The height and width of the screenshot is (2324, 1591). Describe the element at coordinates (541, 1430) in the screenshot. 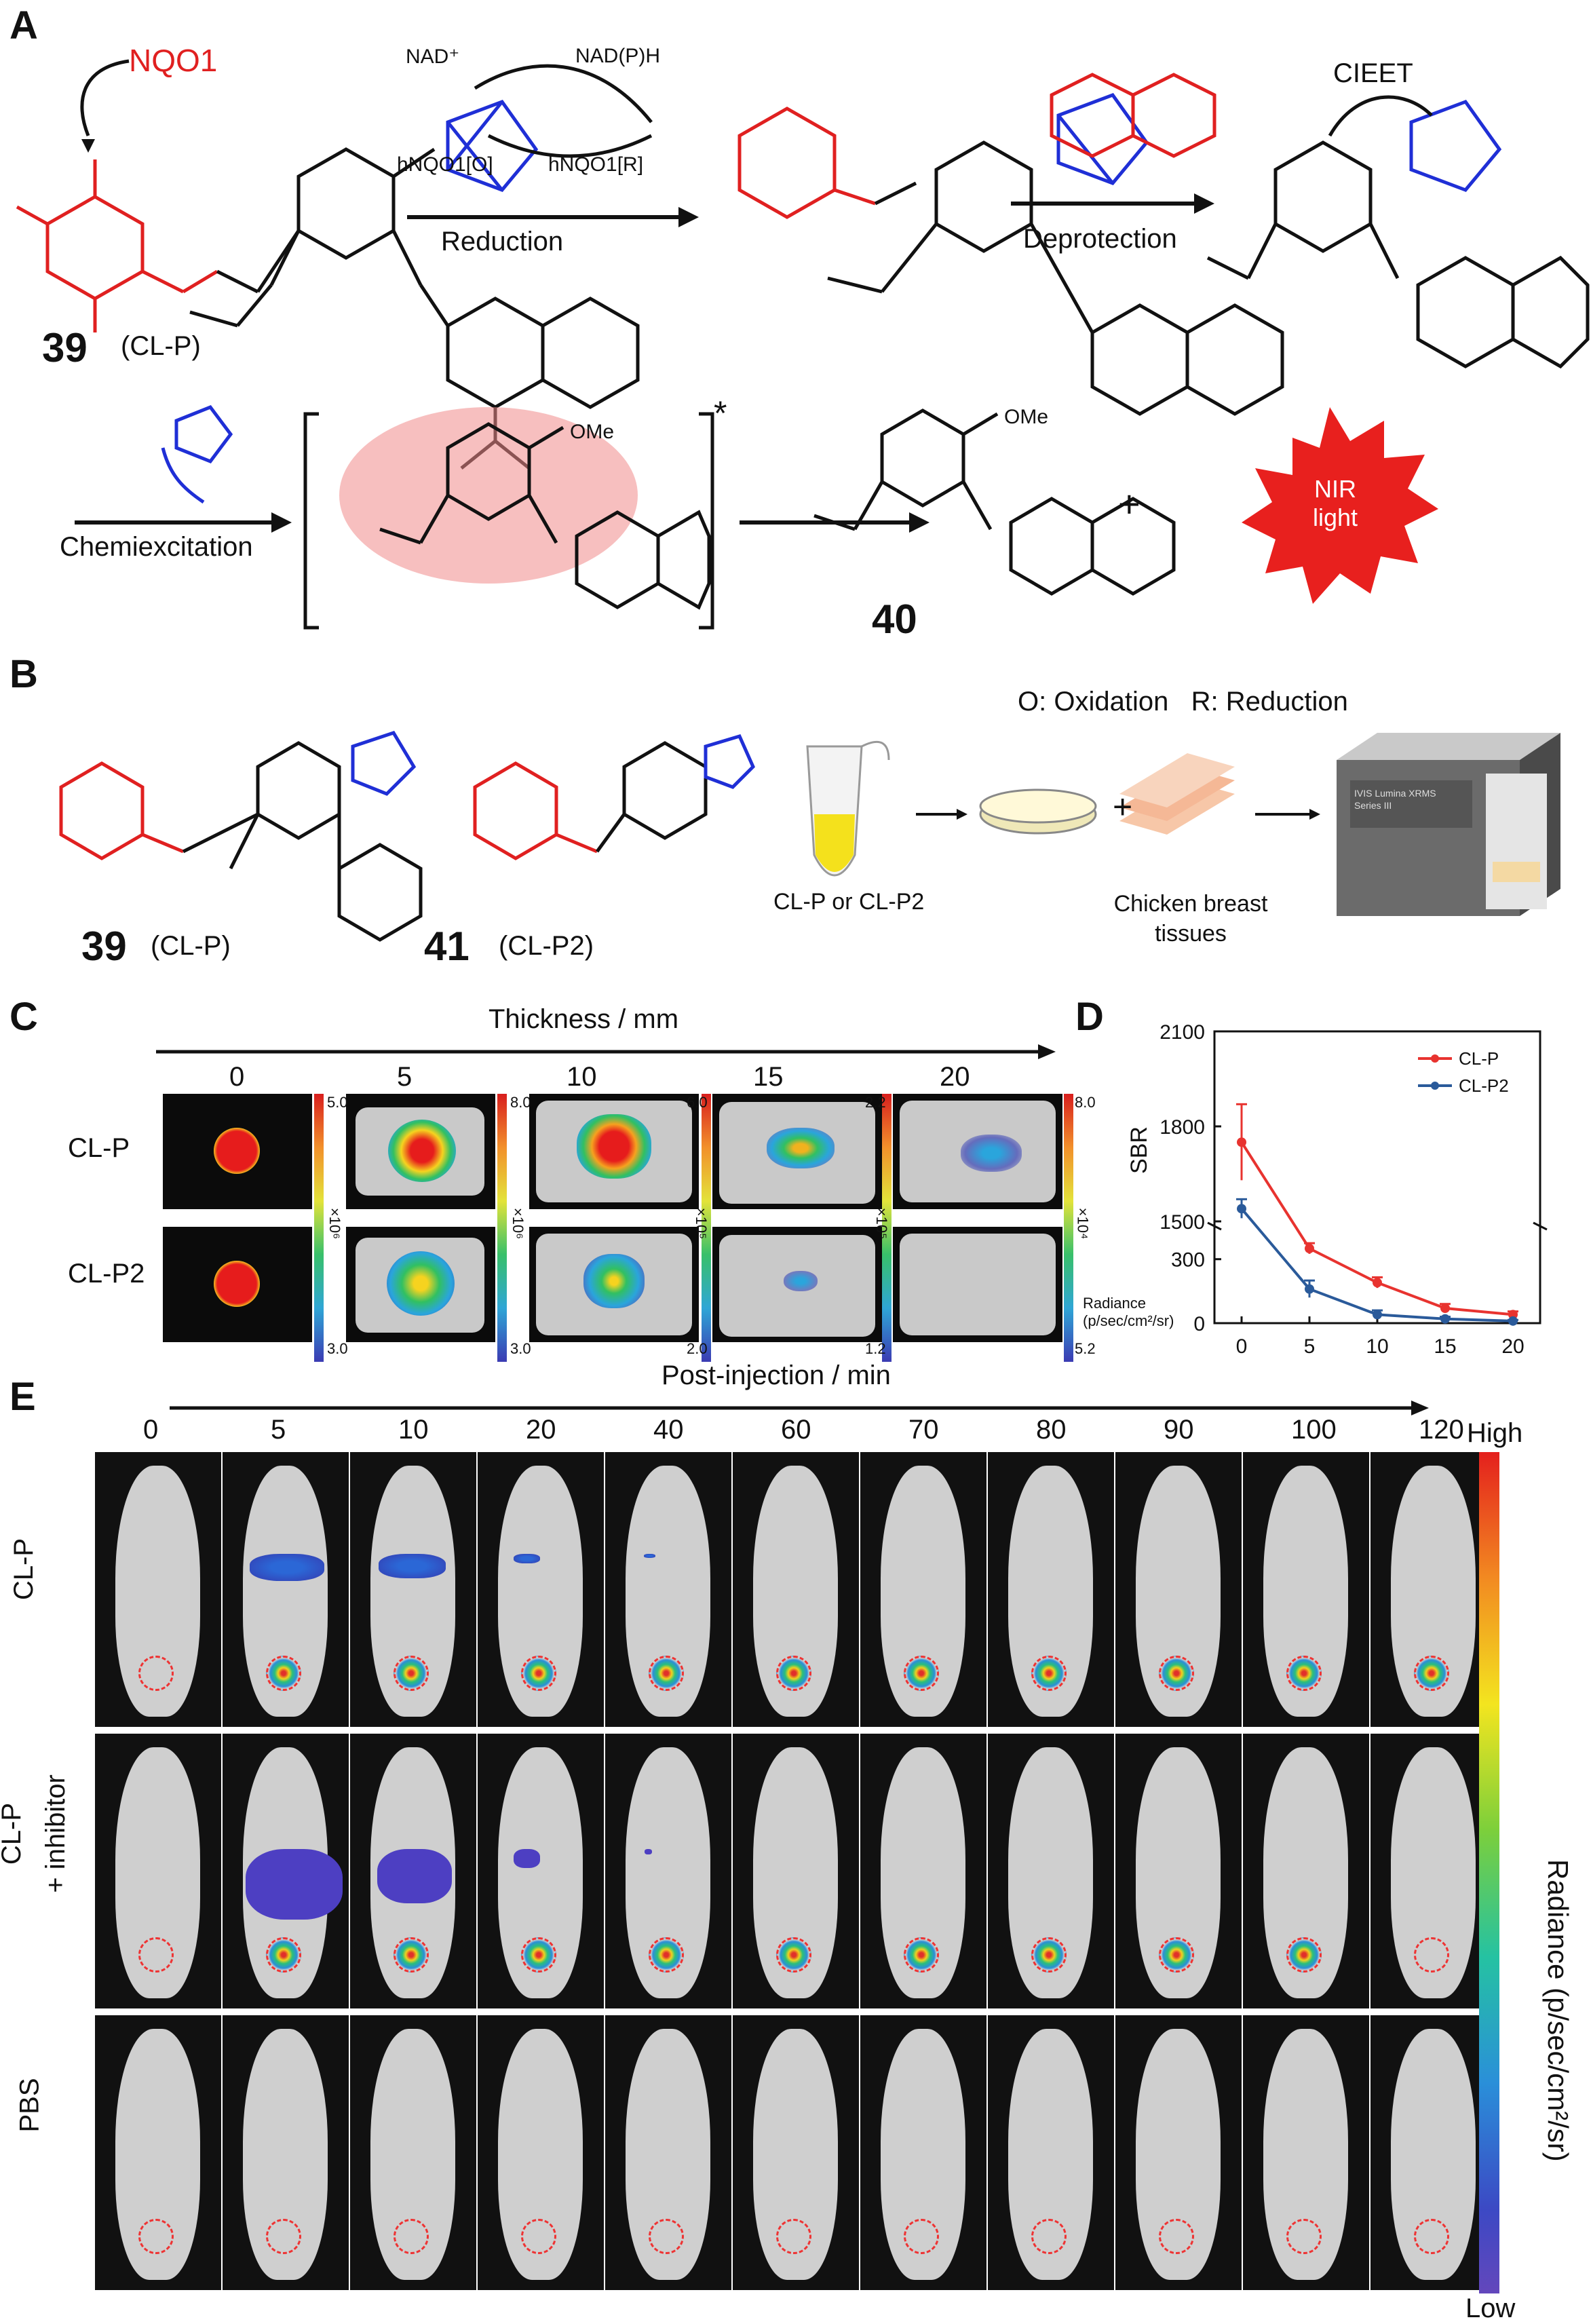

I see `time-tick-label: 20` at that location.